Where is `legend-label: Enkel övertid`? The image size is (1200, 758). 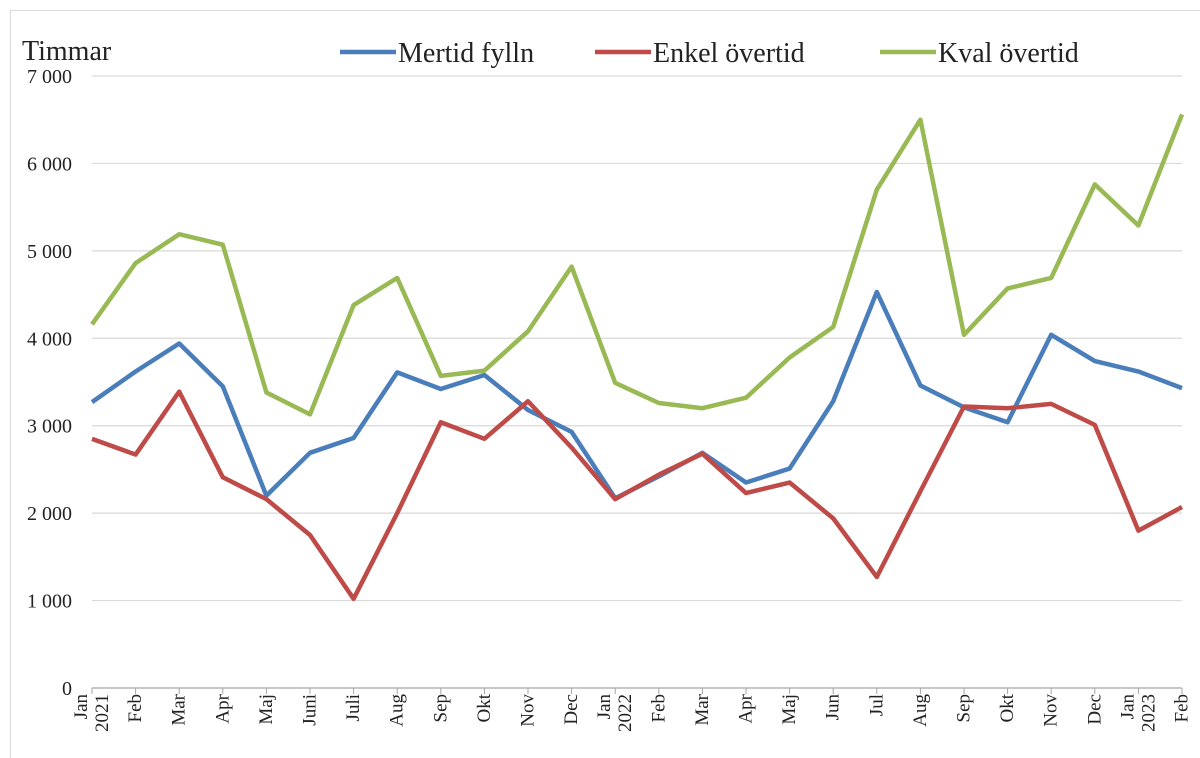
legend-label: Enkel övertid is located at coordinates (729, 53).